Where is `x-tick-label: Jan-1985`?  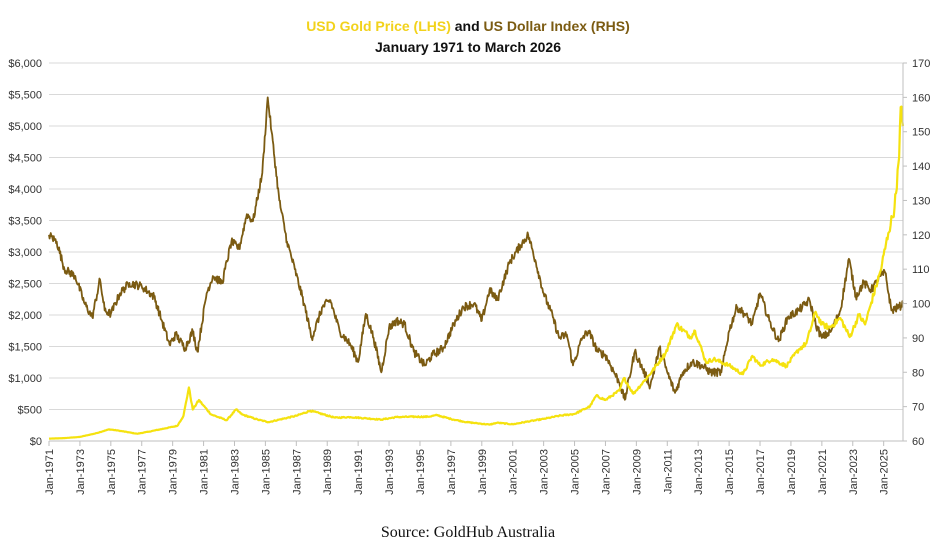
x-tick-label: Jan-1985 is located at coordinates (266, 472).